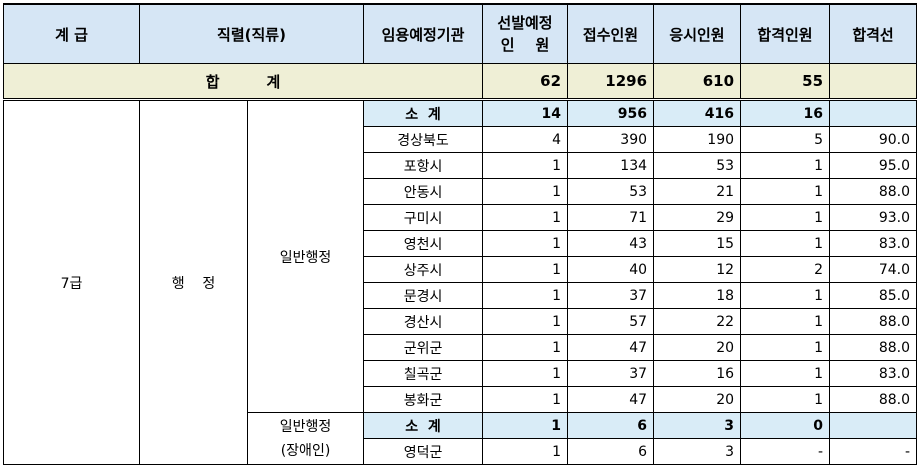 Image resolution: width=923 pixels, height=476 pixels. What do you see at coordinates (611, 113) in the screenshot?
I see `group1-subtotal-applied: 956` at bounding box center [611, 113].